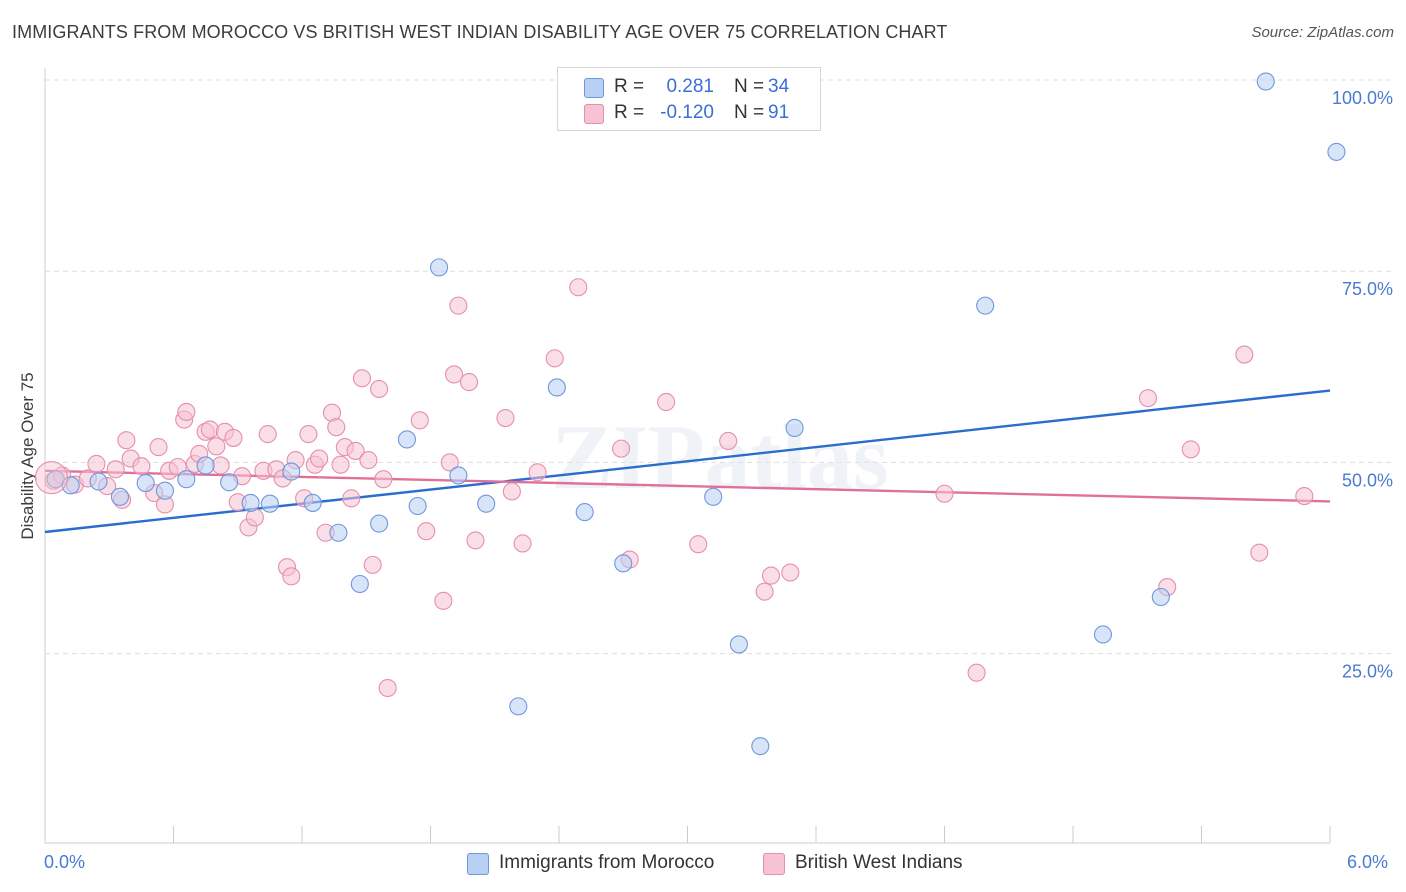 This screenshot has width=1406, height=892. I want to click on r-value: 0.281, so click(690, 86).